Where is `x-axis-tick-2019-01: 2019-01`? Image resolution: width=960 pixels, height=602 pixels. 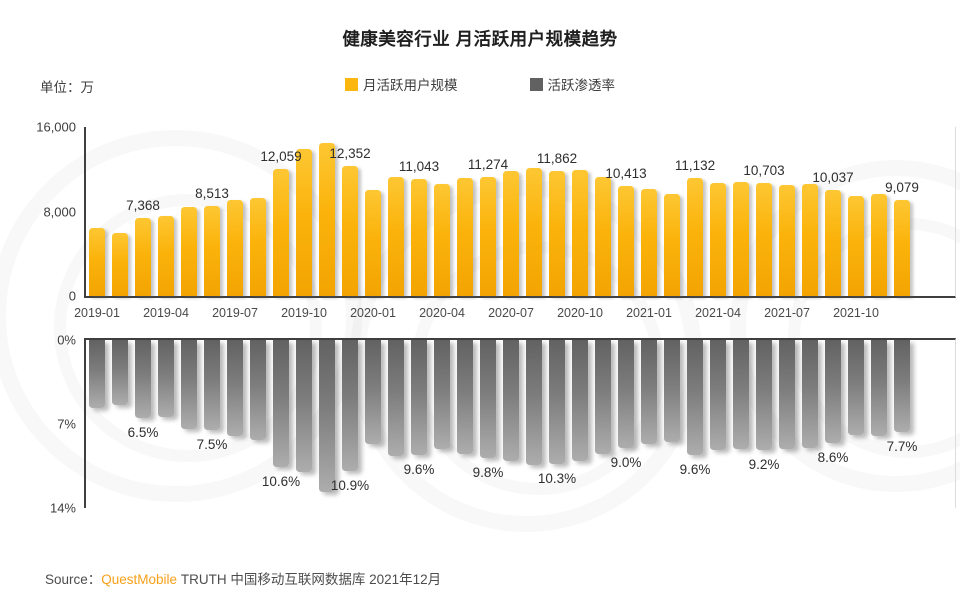
x-axis-tick-2019-01: 2019-01 is located at coordinates (97, 313).